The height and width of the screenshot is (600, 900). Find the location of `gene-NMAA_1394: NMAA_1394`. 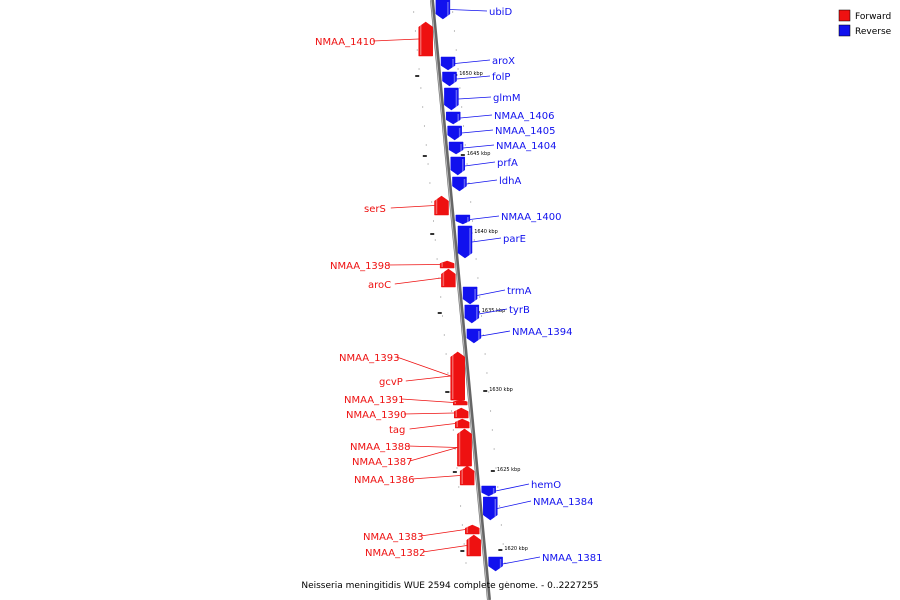

gene-NMAA_1394: NMAA_1394 is located at coordinates (519, 335).